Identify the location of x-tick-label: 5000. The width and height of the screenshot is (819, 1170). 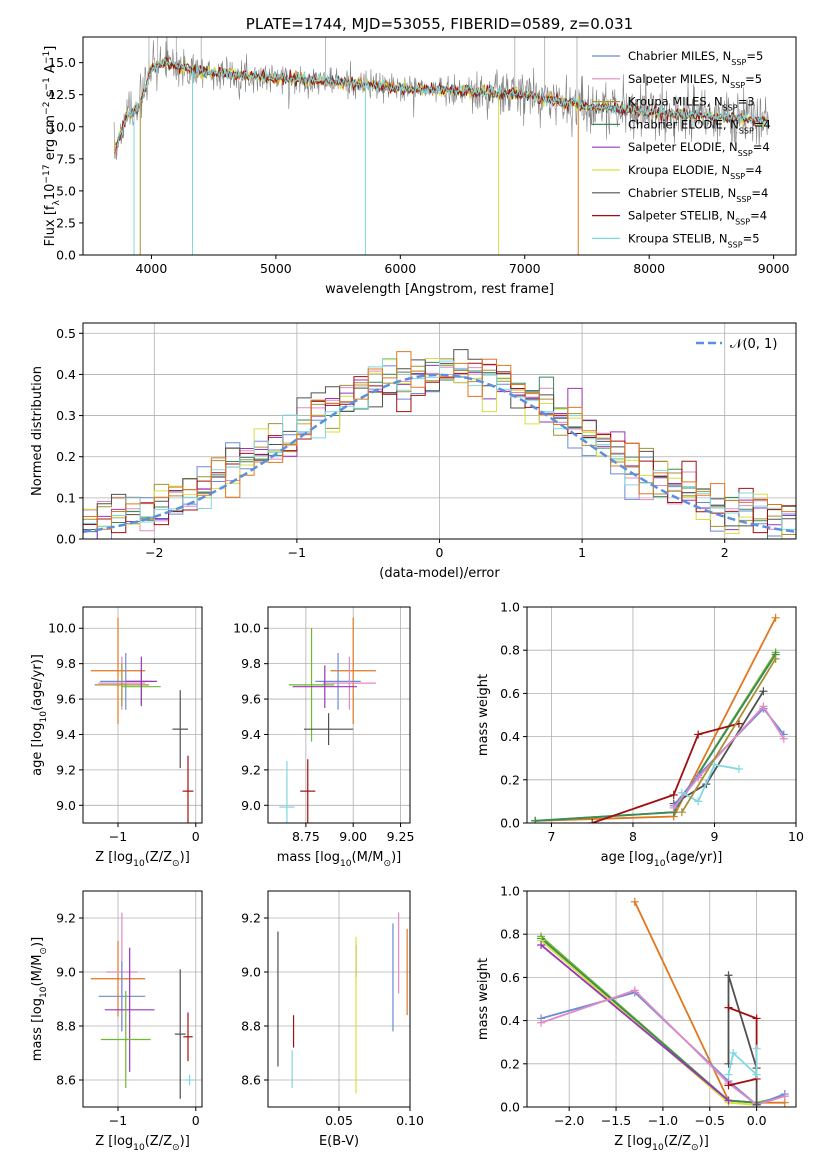
(276, 268).